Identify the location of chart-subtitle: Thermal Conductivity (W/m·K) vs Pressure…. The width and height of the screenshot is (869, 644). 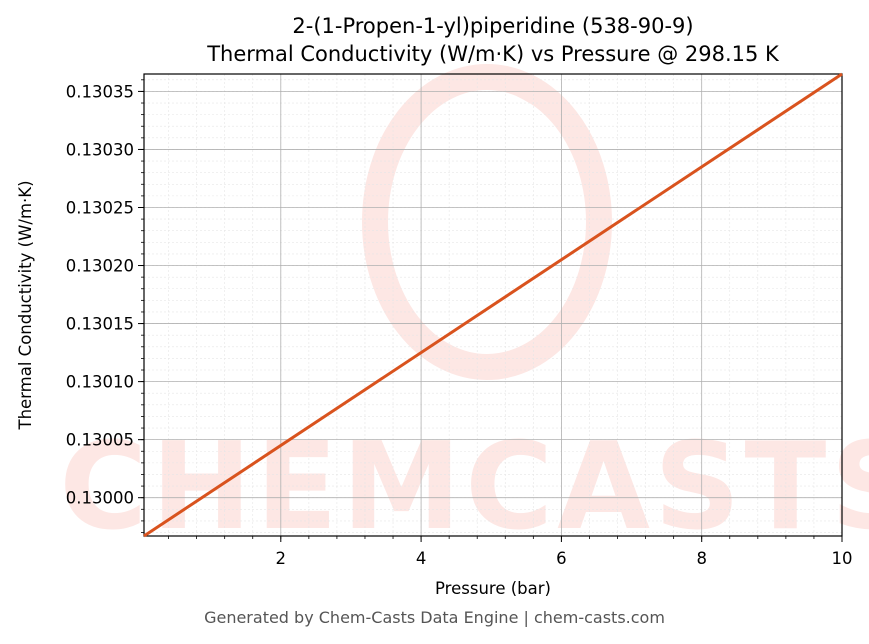
(493, 54).